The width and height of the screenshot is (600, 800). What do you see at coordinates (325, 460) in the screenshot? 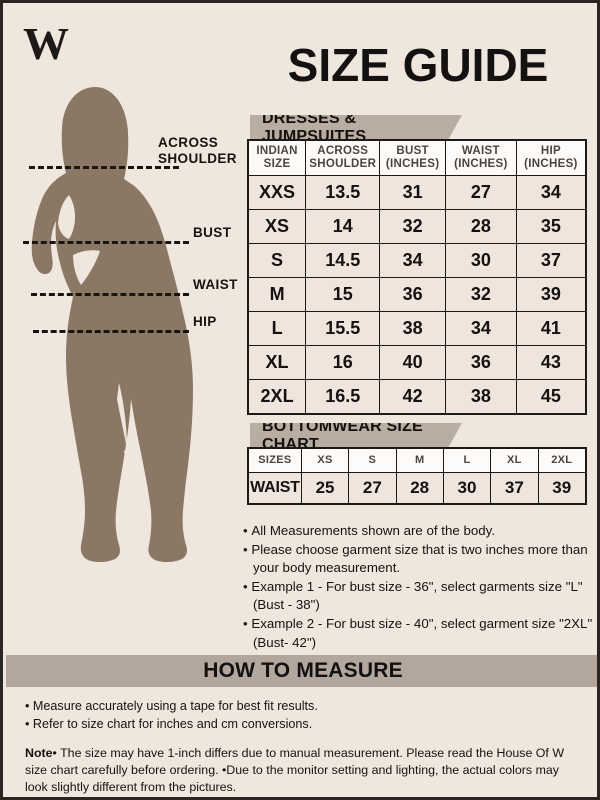
I see `col-header-xs: XS` at bounding box center [325, 460].